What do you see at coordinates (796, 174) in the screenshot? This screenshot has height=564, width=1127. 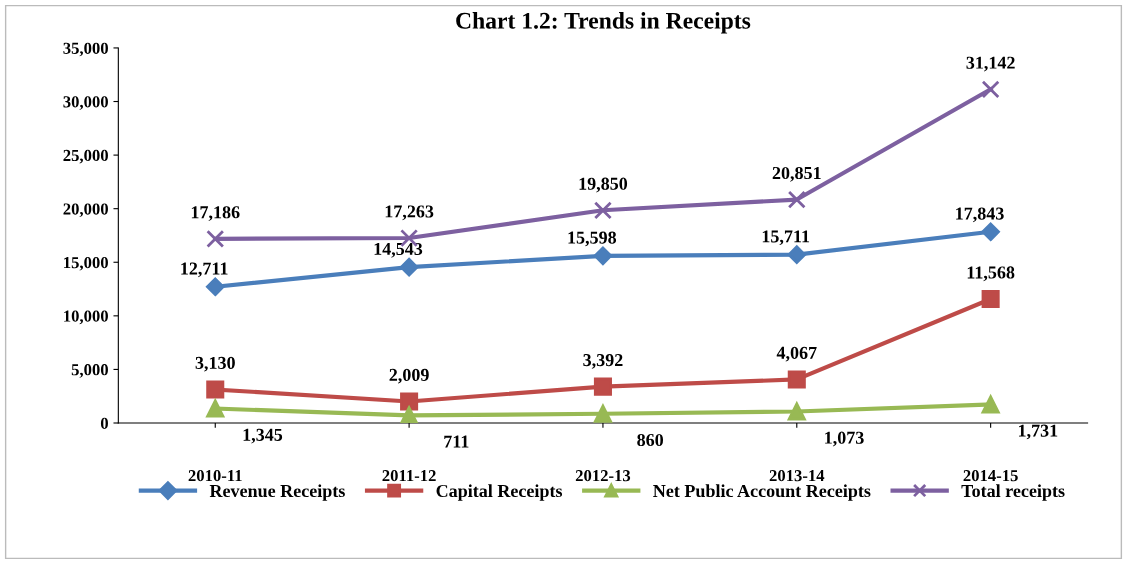 I see `data-label: 20,851` at bounding box center [796, 174].